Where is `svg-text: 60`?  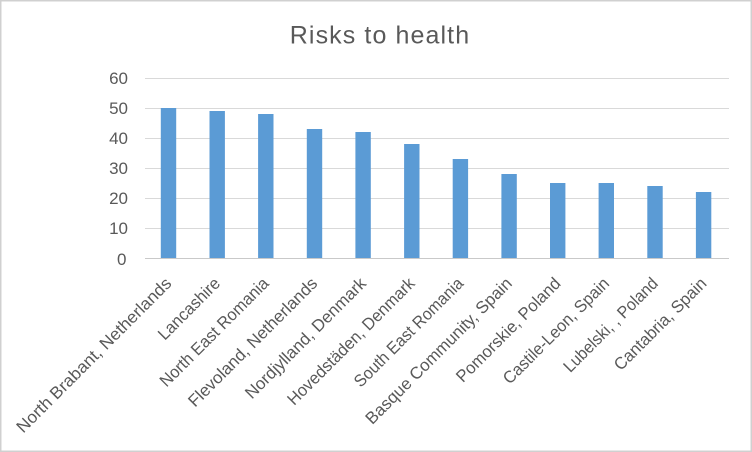
svg-text: 60 is located at coordinates (118, 78).